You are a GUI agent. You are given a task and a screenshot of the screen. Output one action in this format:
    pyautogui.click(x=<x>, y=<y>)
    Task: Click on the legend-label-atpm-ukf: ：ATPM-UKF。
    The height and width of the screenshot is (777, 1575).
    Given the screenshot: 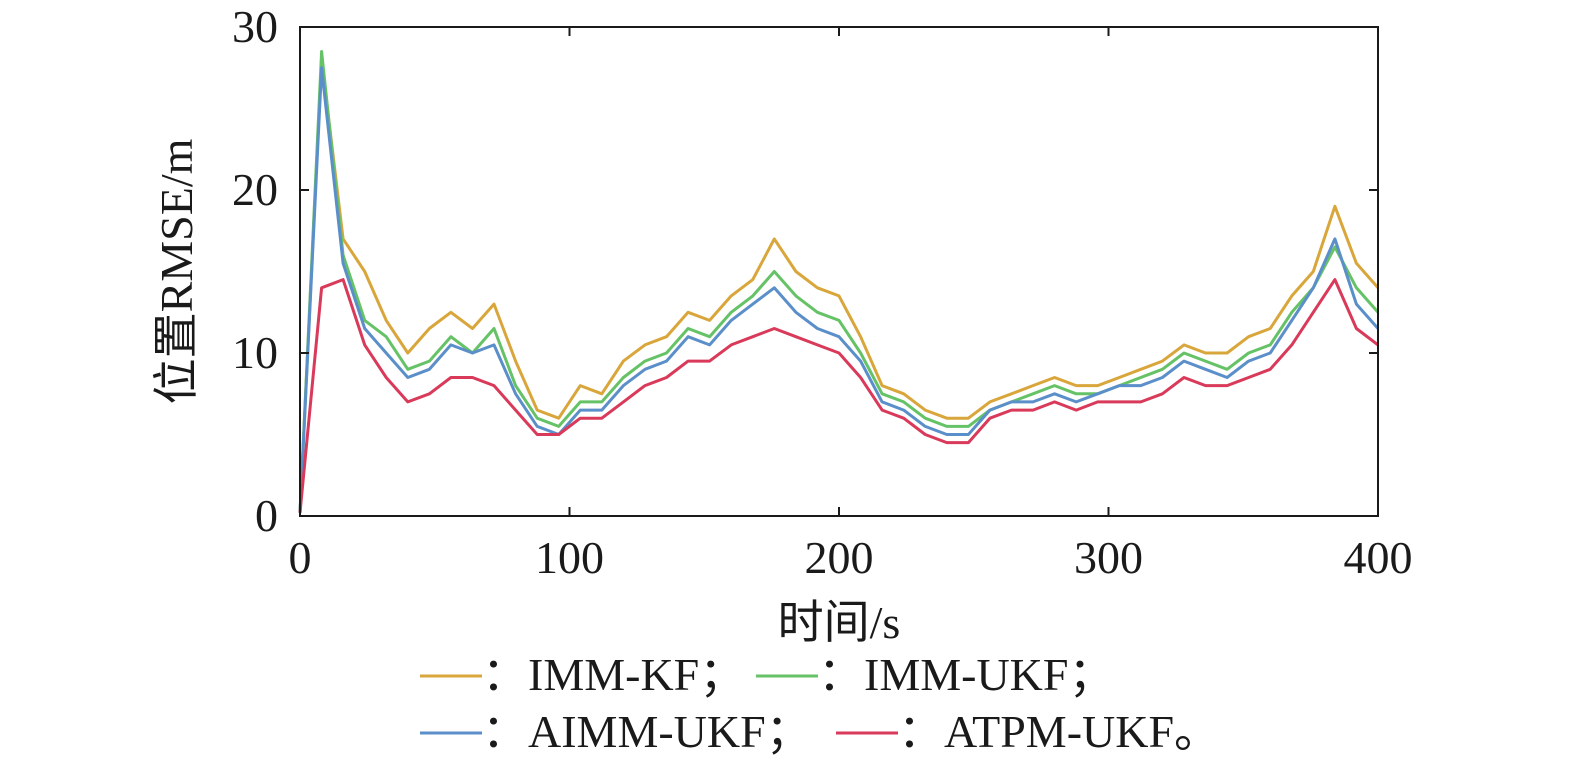 What is the action you would take?
    pyautogui.click(x=1059, y=731)
    